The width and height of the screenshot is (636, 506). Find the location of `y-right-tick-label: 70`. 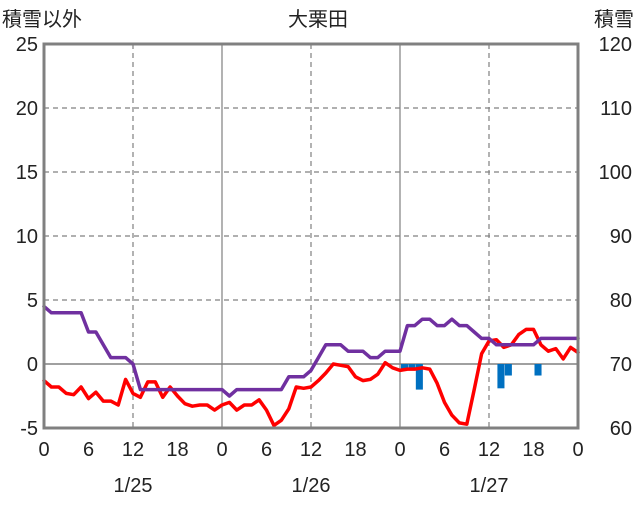

y-right-tick-label: 70 is located at coordinates (621, 365).